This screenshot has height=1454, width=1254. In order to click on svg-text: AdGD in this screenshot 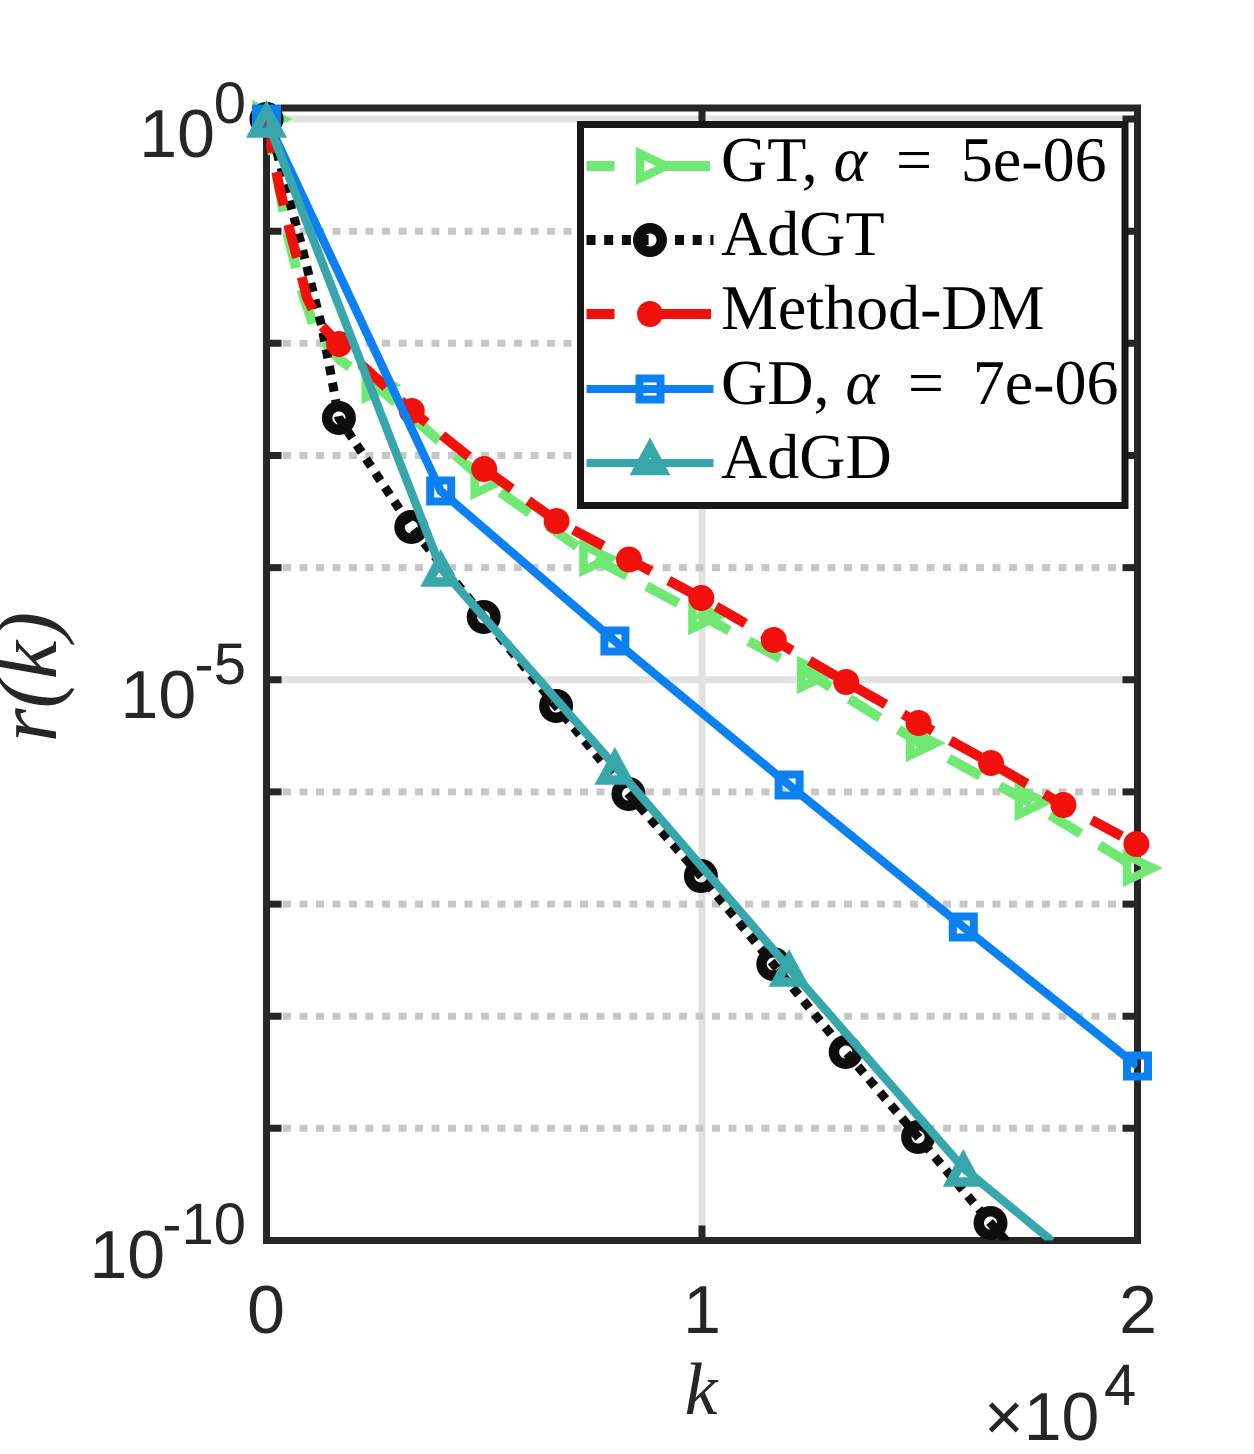, I will do `click(806, 456)`.